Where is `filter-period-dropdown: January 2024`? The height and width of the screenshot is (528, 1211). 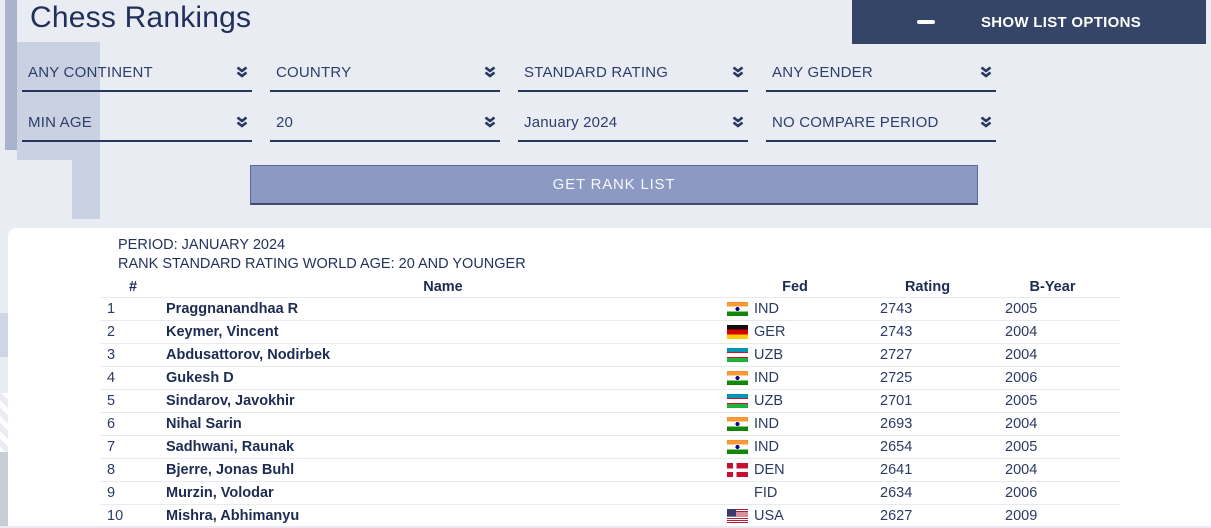 filter-period-dropdown: January 2024 is located at coordinates (633, 124).